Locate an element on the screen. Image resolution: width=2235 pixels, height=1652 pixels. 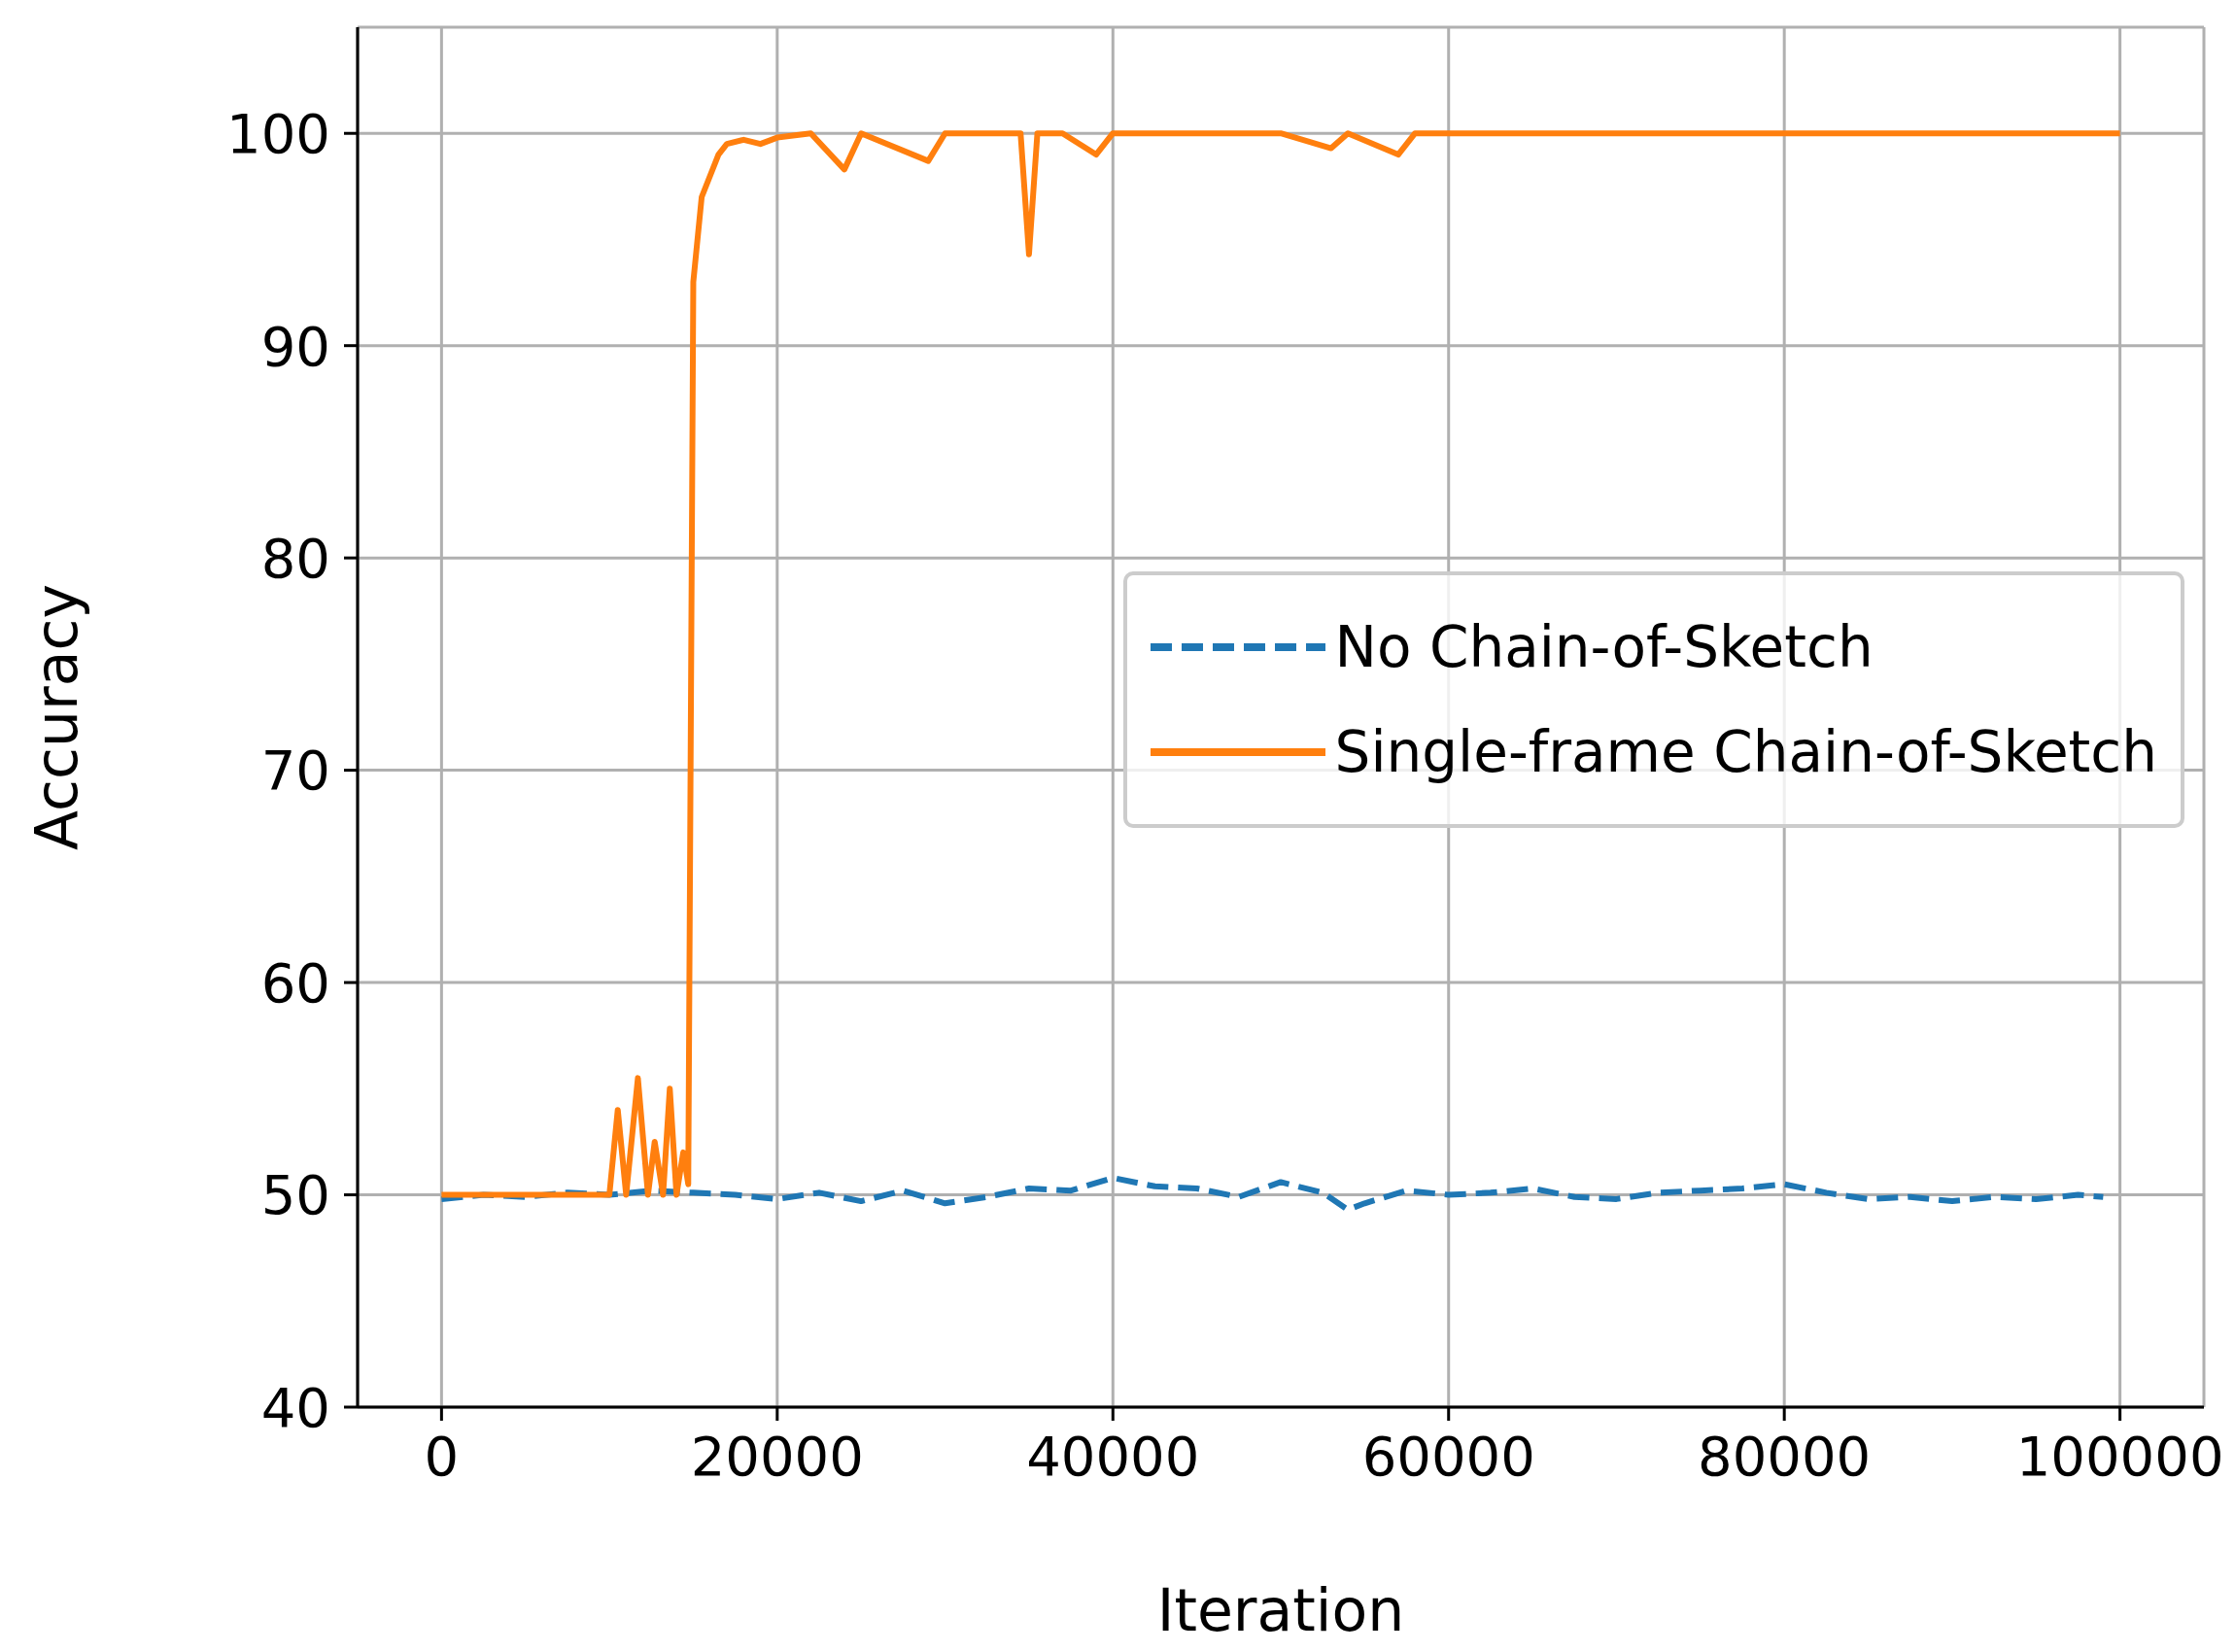
x-tick-label: 0 is located at coordinates (442, 1456).